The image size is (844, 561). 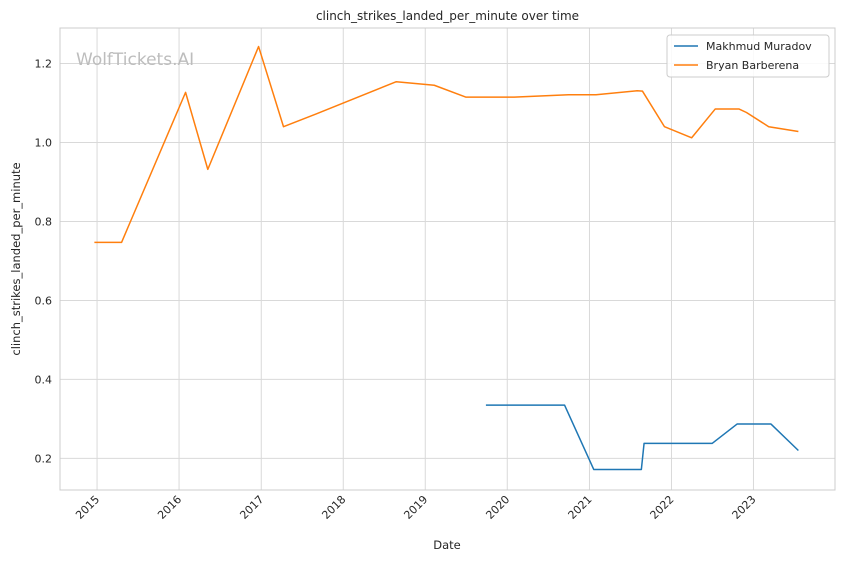 I want to click on legend: Makhmud Muradov Bryan Barberena, so click(x=748, y=56).